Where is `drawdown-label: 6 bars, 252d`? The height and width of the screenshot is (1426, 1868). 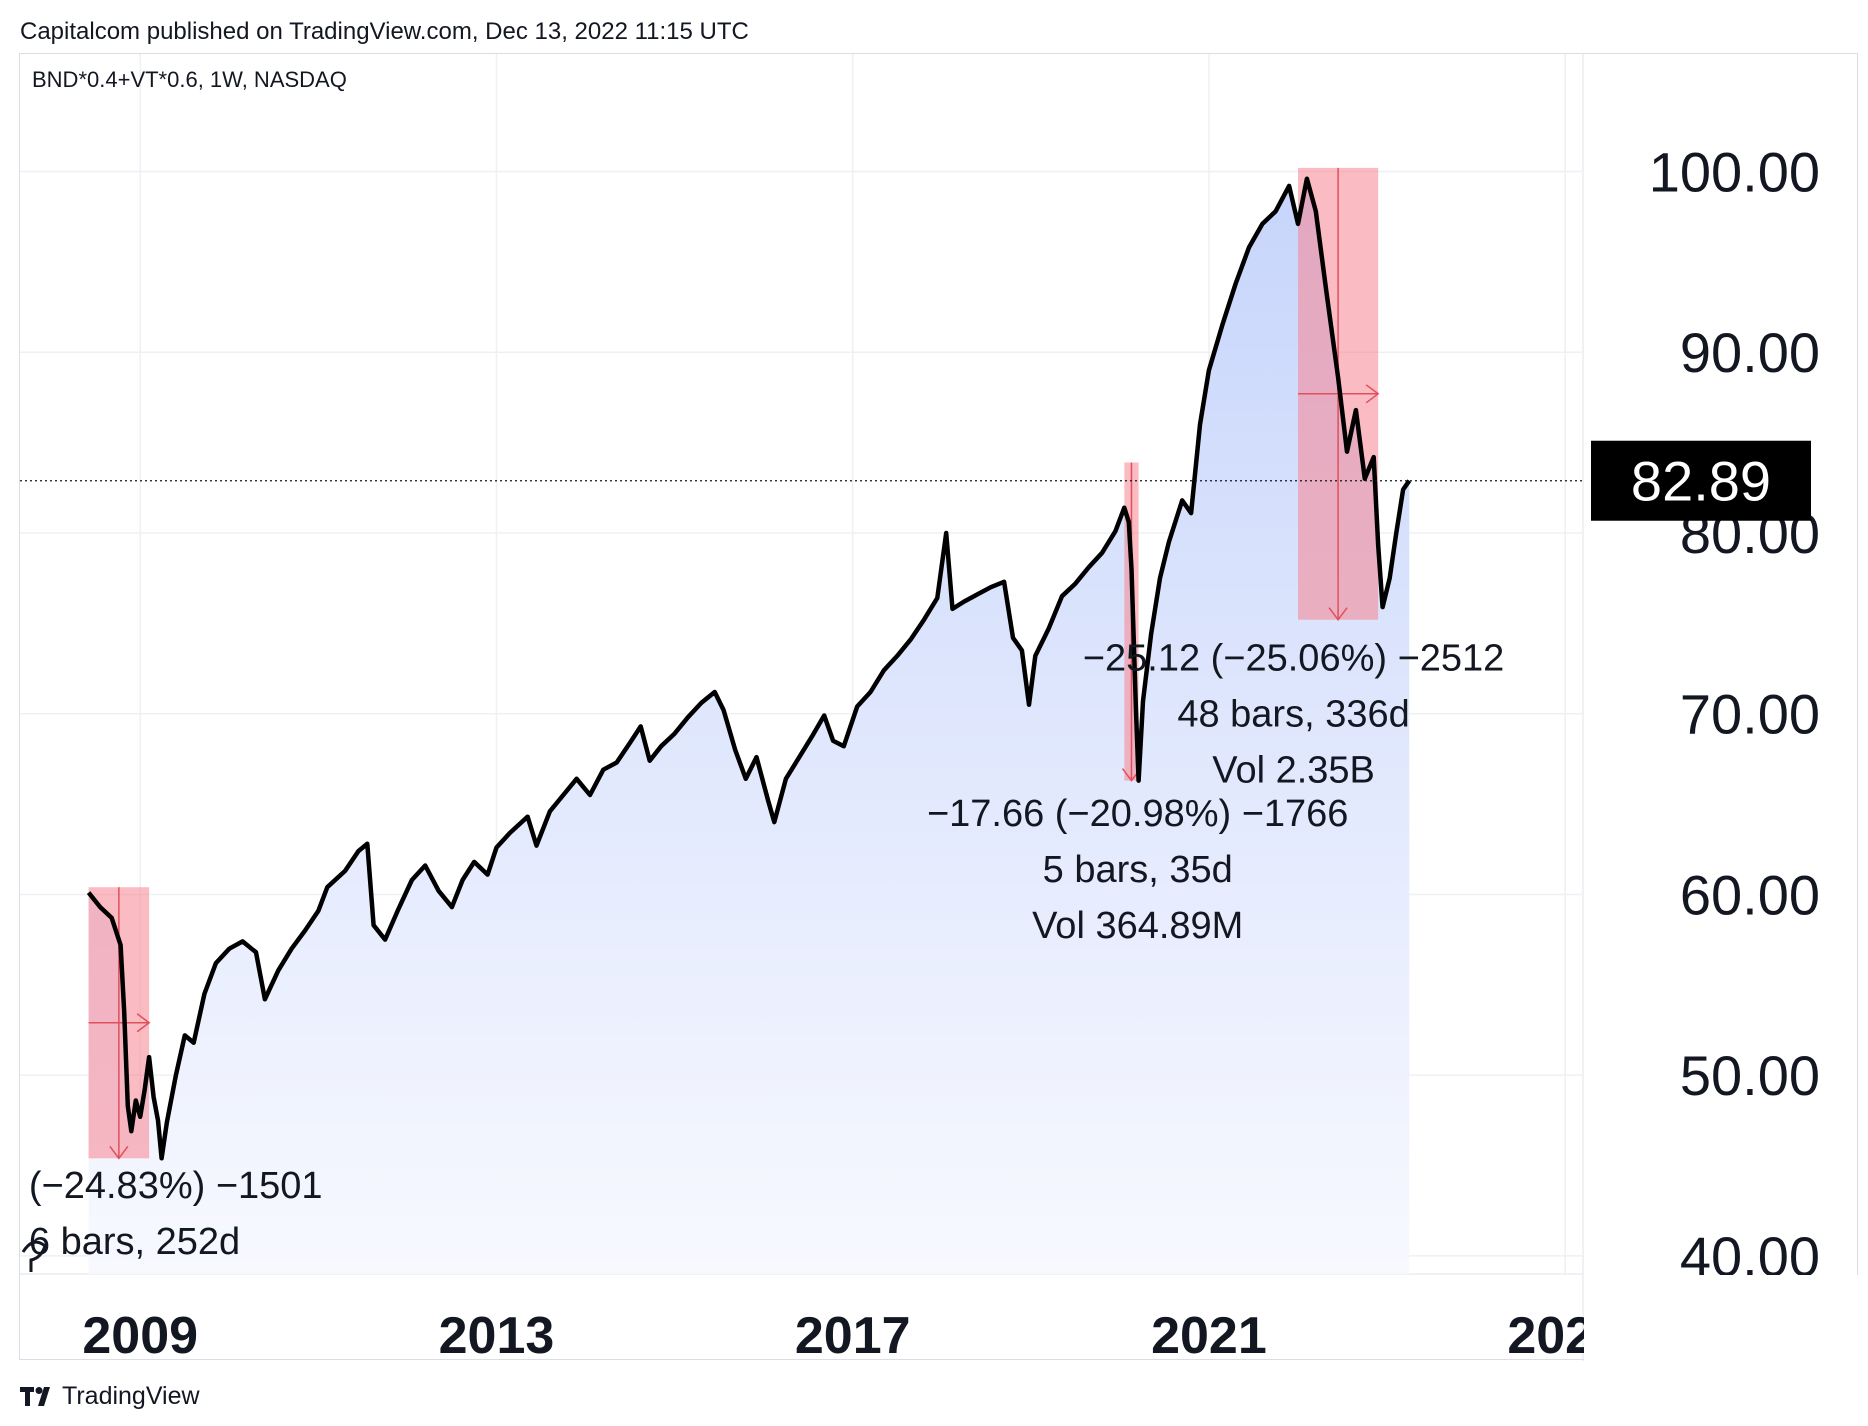 drawdown-label: 6 bars, 252d is located at coordinates (134, 1242).